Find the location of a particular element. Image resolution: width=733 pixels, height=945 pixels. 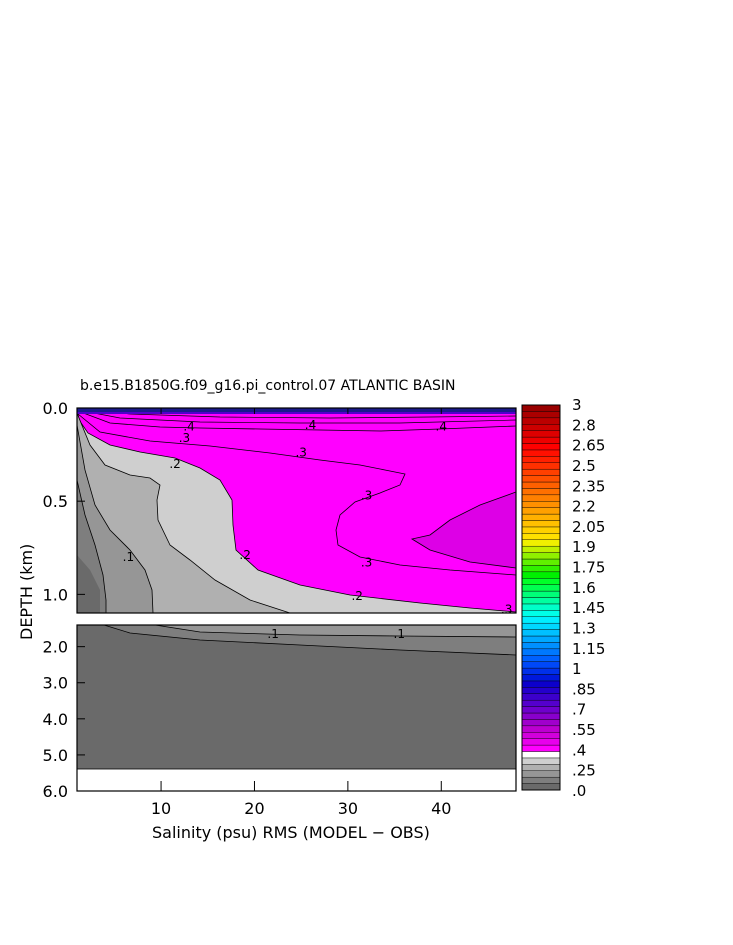

colorbar-label: .7 is located at coordinates (579, 710).